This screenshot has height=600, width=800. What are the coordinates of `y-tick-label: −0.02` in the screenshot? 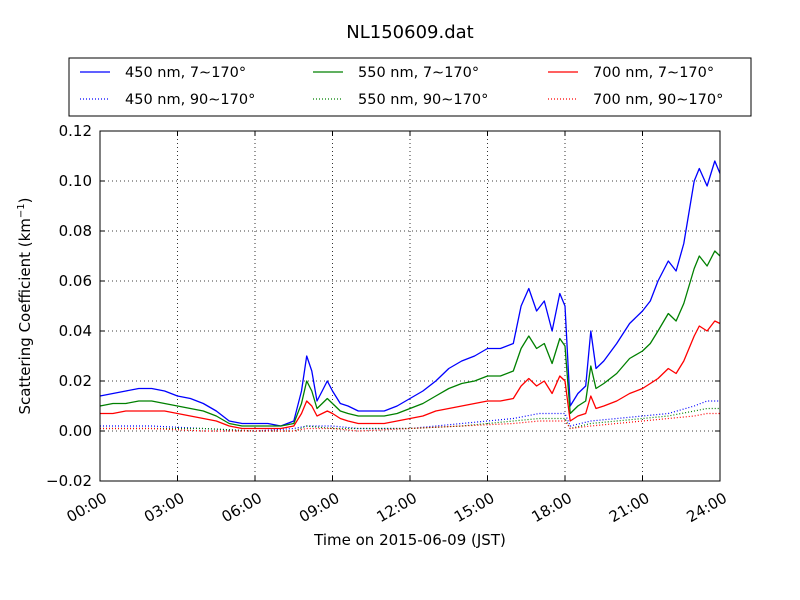 It's located at (69, 481).